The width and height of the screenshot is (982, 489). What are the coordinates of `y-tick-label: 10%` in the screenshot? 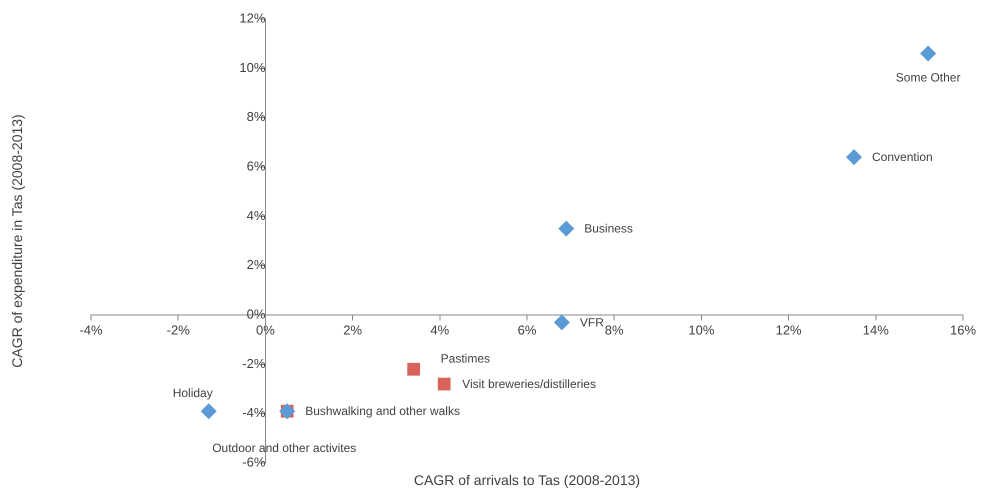 It's located at (252, 67).